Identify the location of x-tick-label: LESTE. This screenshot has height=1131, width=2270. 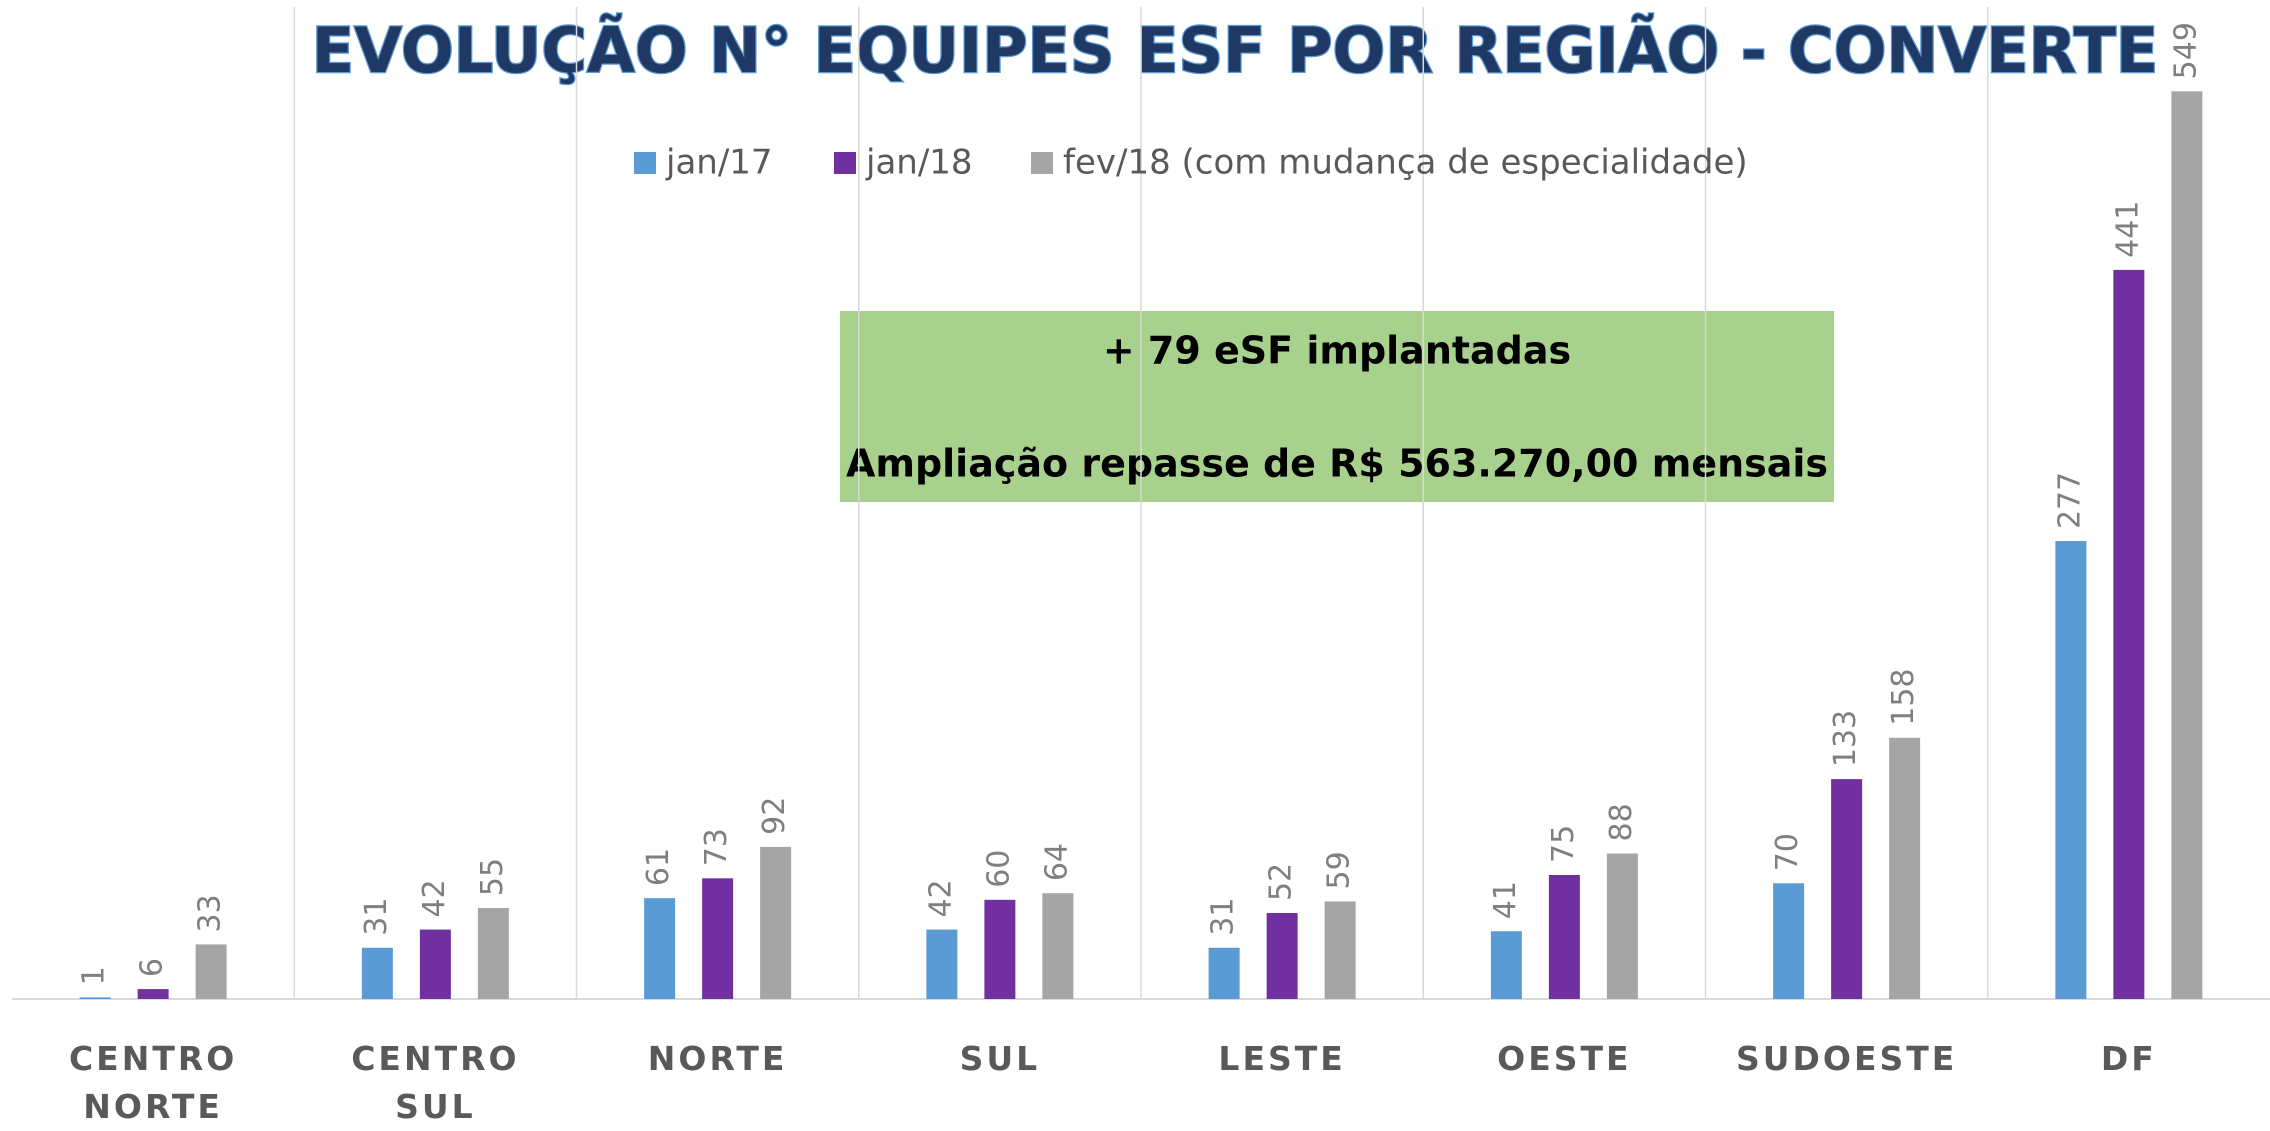
(1282, 1058).